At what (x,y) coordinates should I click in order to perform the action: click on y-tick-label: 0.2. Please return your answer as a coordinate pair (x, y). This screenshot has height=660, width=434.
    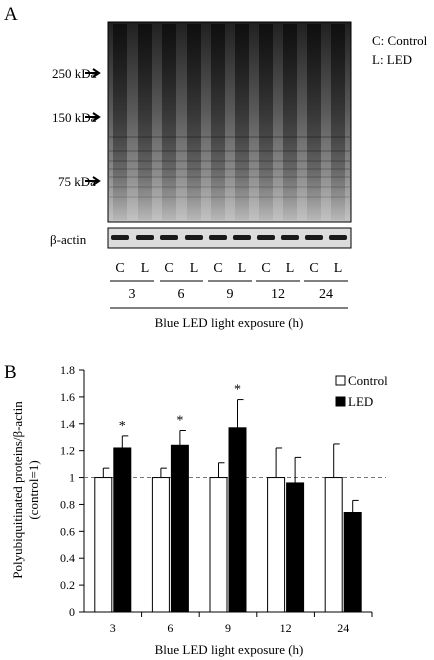
    Looking at the image, I should click on (67, 585).